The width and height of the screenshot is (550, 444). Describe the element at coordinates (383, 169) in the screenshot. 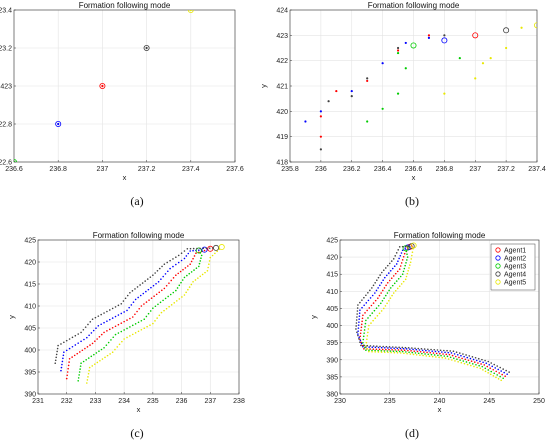

I see `x-tick-label: 236.4` at that location.